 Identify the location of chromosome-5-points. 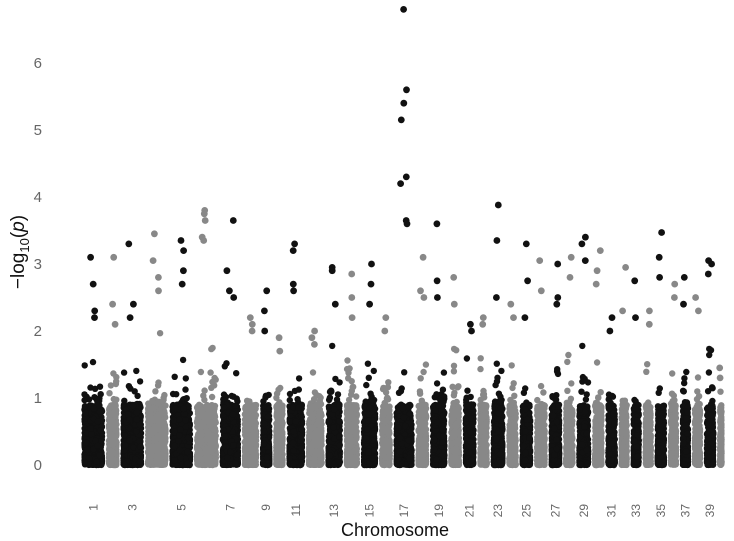
(181, 353).